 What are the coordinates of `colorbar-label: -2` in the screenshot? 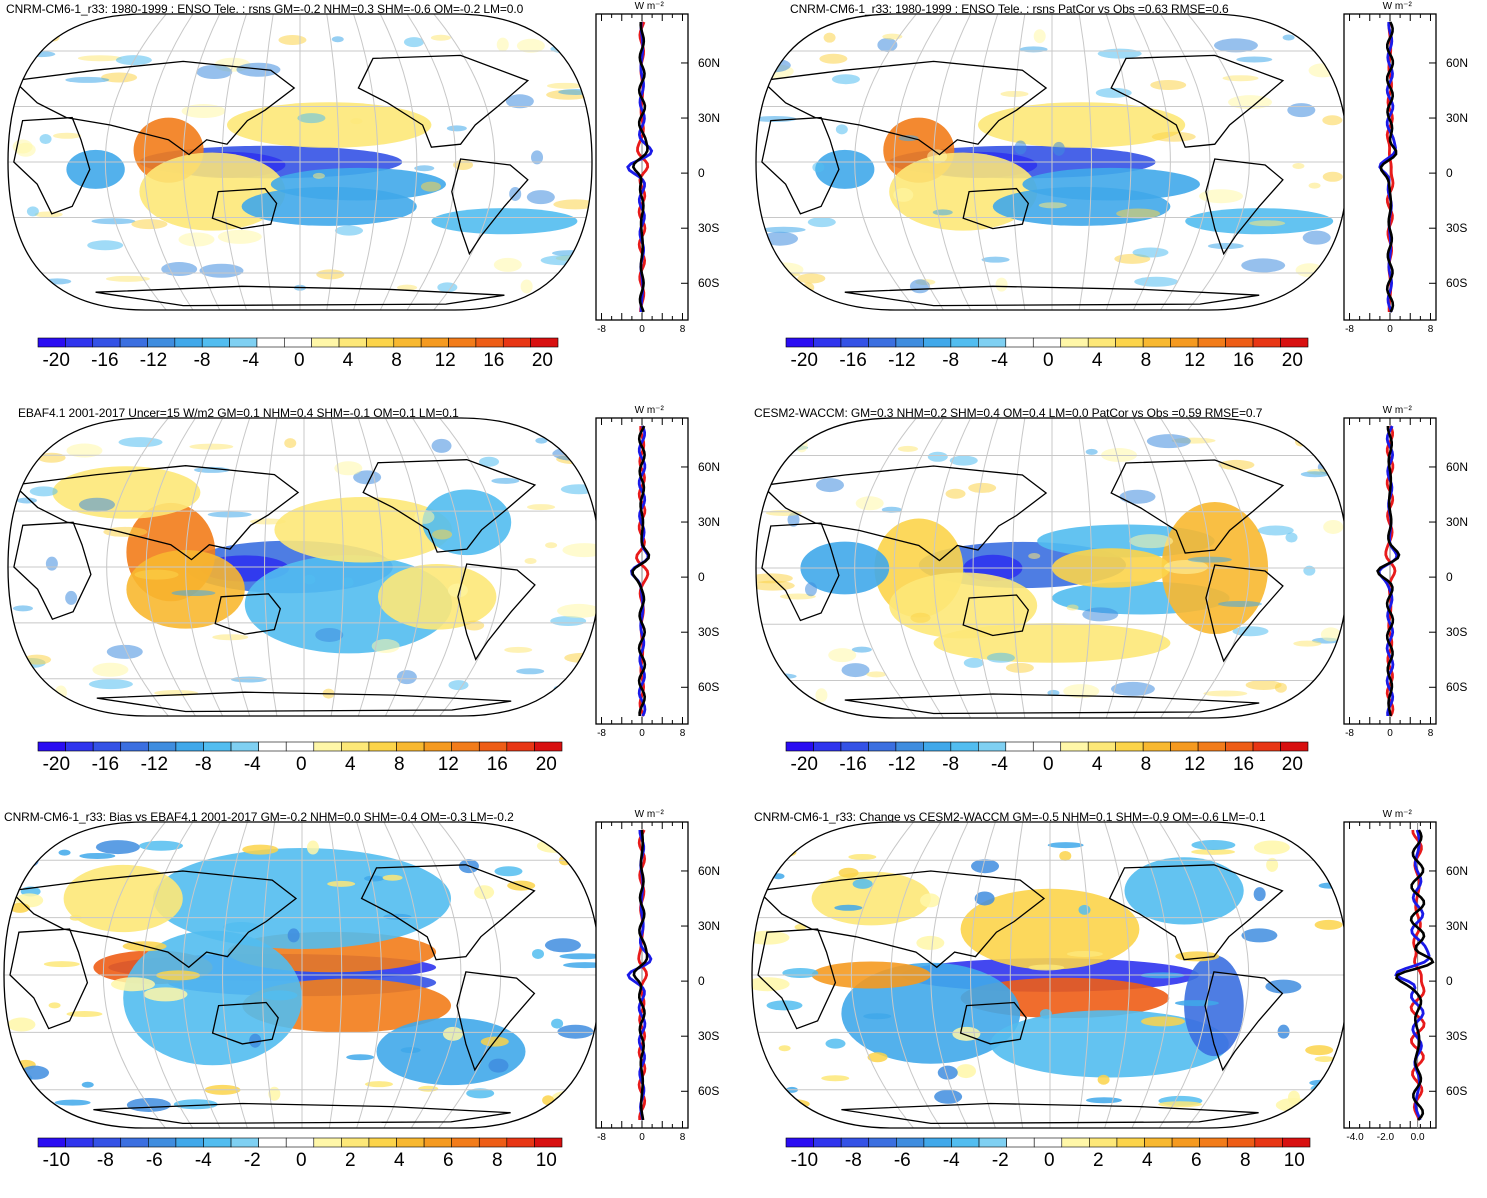 It's located at (1000, 1160).